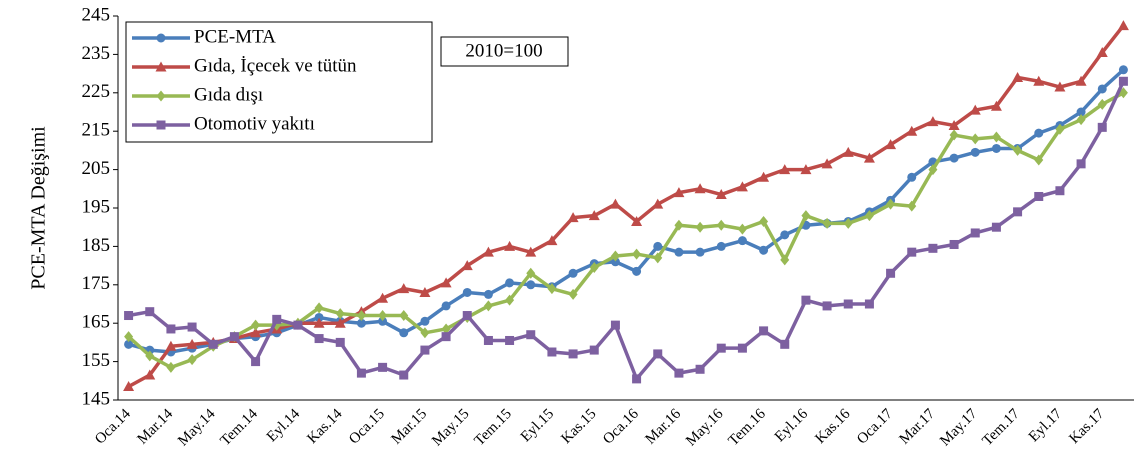 The image size is (1134, 472). Describe the element at coordinates (197, 428) in the screenshot. I see `x-tick-label: May.14` at that location.